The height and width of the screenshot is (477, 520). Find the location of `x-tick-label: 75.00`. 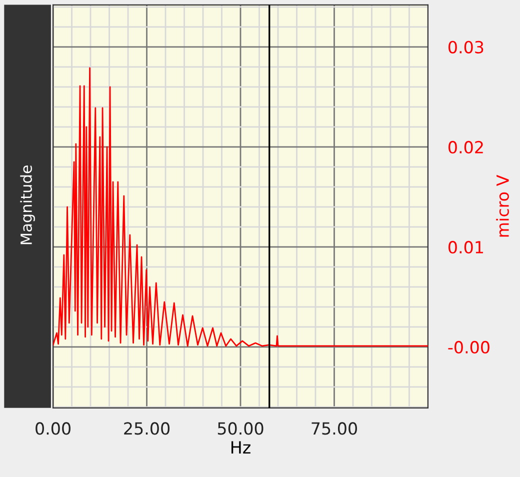

x-tick-label: 75.00 is located at coordinates (334, 428).